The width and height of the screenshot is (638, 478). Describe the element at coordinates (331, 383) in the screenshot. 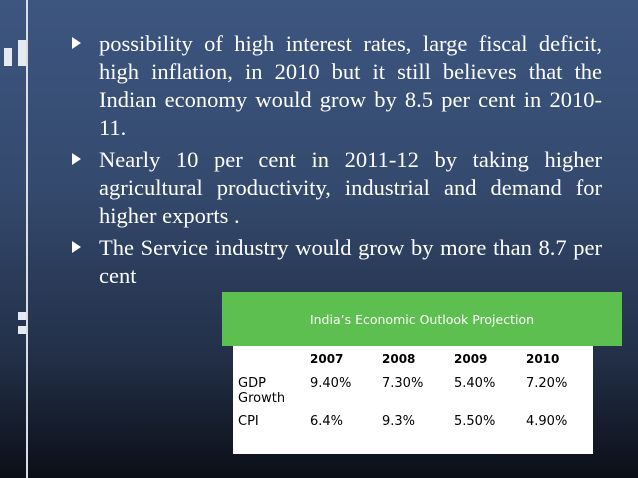

I see `table-cell: 9.40%` at that location.